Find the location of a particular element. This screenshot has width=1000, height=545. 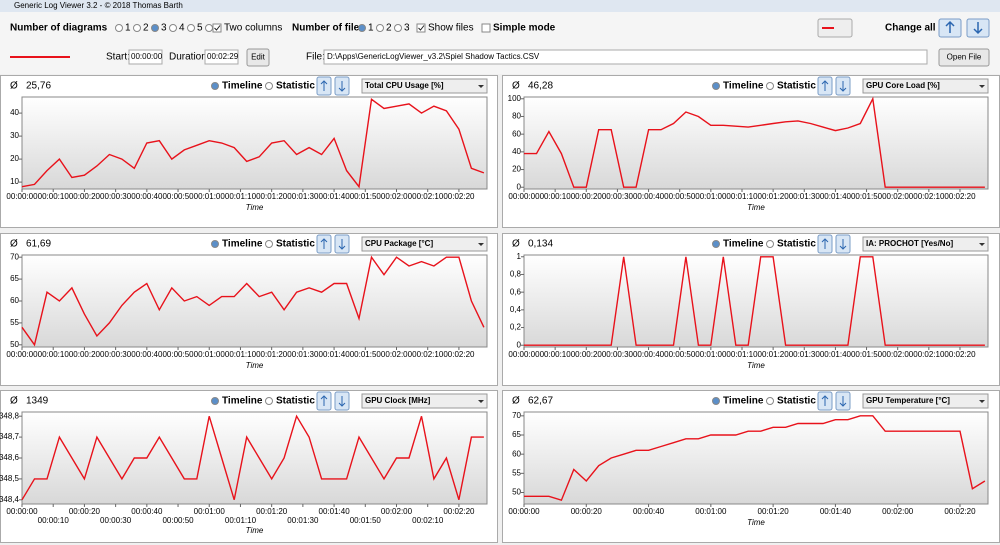

diagrams-label: Number of diagrams is located at coordinates (59, 28).